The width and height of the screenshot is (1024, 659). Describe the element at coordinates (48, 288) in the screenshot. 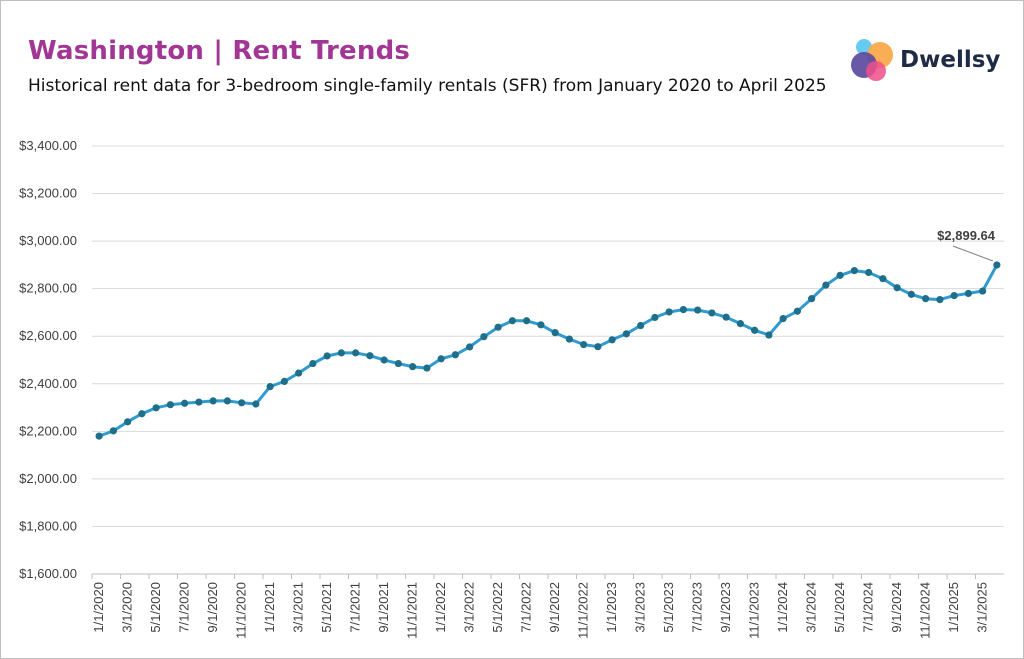

I see `y-tick-label: $2,800.00` at that location.